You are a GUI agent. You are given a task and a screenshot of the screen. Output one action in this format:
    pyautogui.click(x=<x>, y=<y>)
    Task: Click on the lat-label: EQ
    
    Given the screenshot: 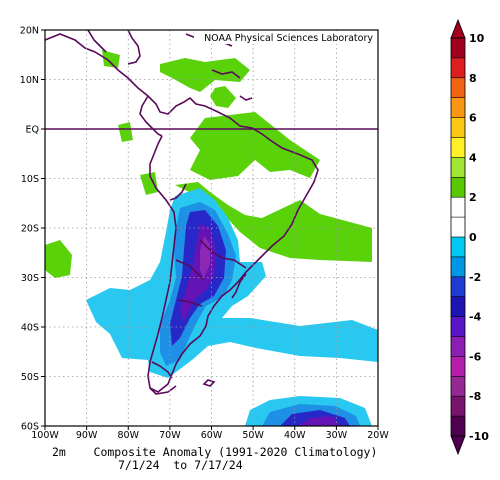 What is the action you would take?
    pyautogui.click(x=32, y=130)
    